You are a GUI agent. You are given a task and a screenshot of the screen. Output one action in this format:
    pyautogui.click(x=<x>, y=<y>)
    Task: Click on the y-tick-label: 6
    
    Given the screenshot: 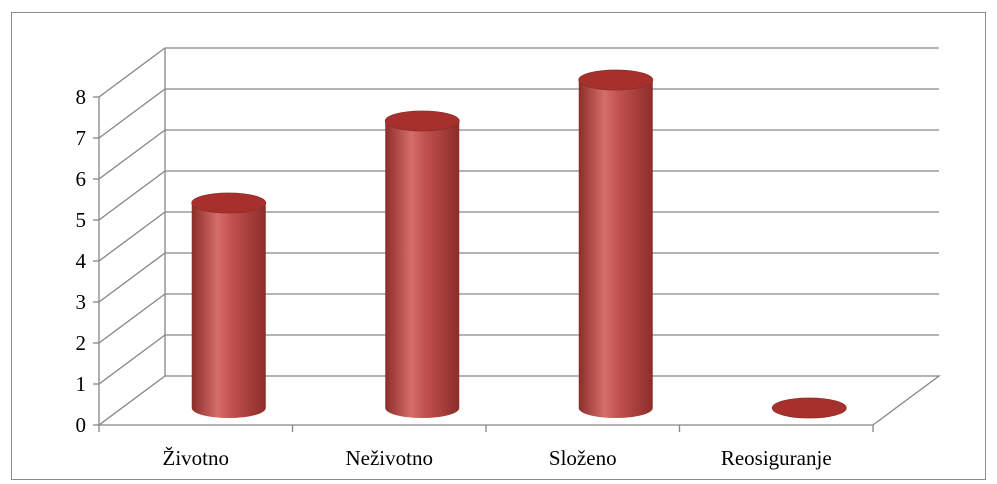 What is the action you would take?
    pyautogui.click(x=81, y=179)
    